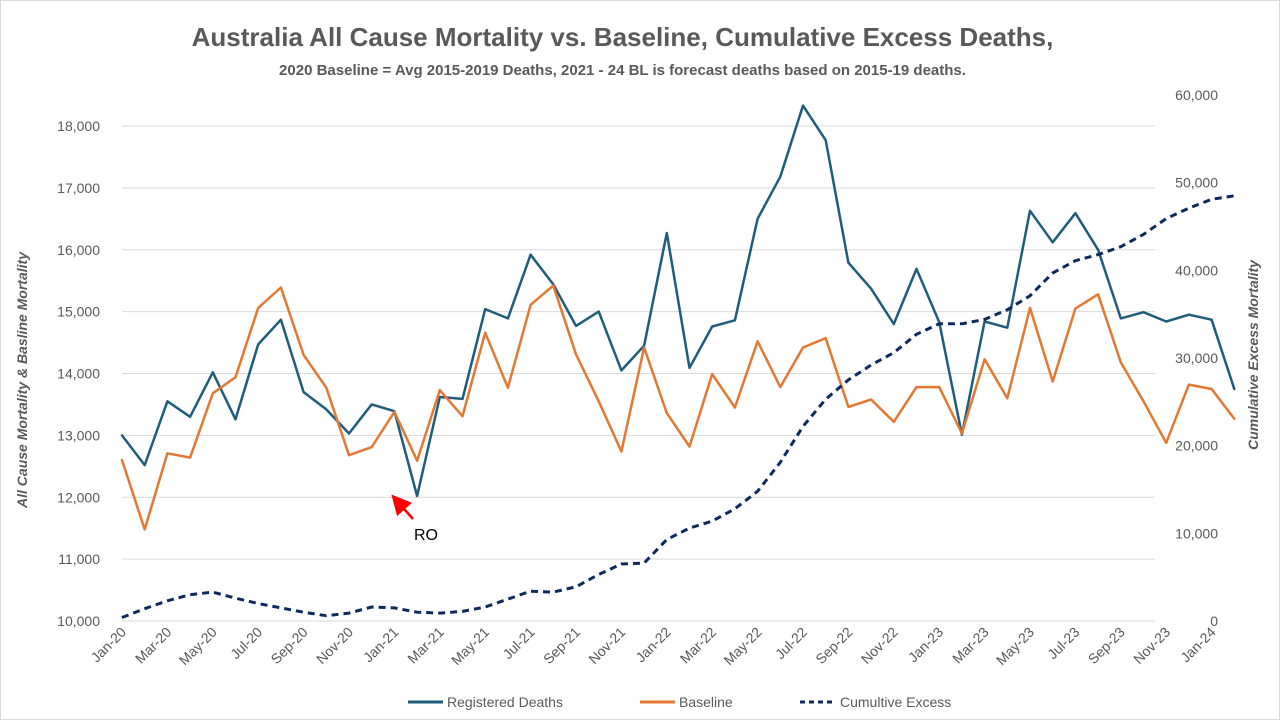  What do you see at coordinates (1015, 646) in the screenshot?
I see `x-tick-label: May-23` at bounding box center [1015, 646].